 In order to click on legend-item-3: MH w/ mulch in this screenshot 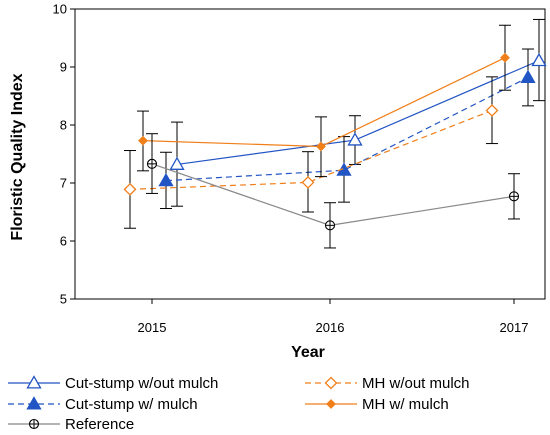, I will do `click(377, 404)`.